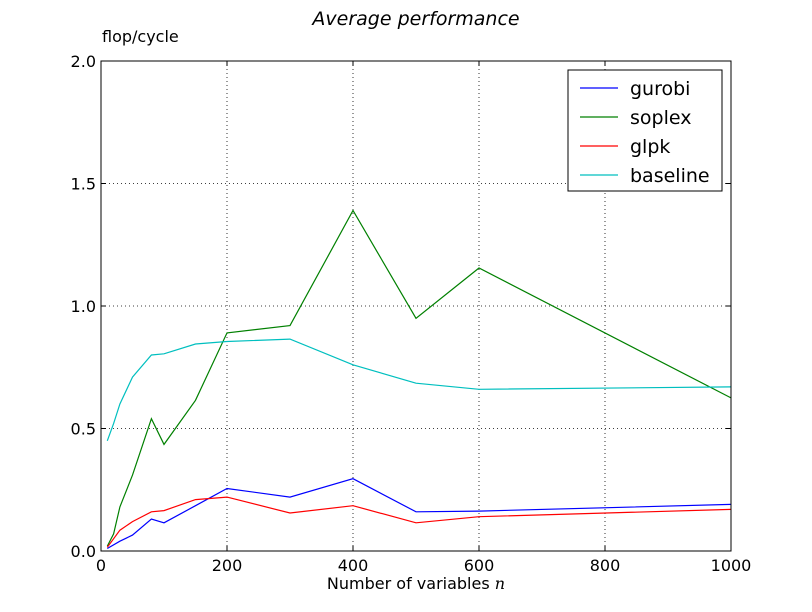 This screenshot has height=612, width=812. Describe the element at coordinates (83, 184) in the screenshot. I see `y-tick-label: 1.5` at that location.